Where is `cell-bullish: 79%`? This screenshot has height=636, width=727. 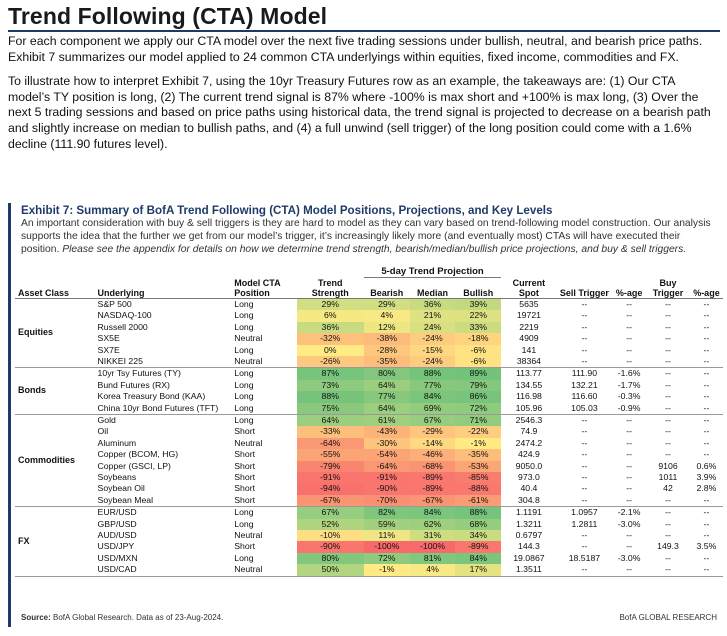 cell-bullish: 79% is located at coordinates (478, 385).